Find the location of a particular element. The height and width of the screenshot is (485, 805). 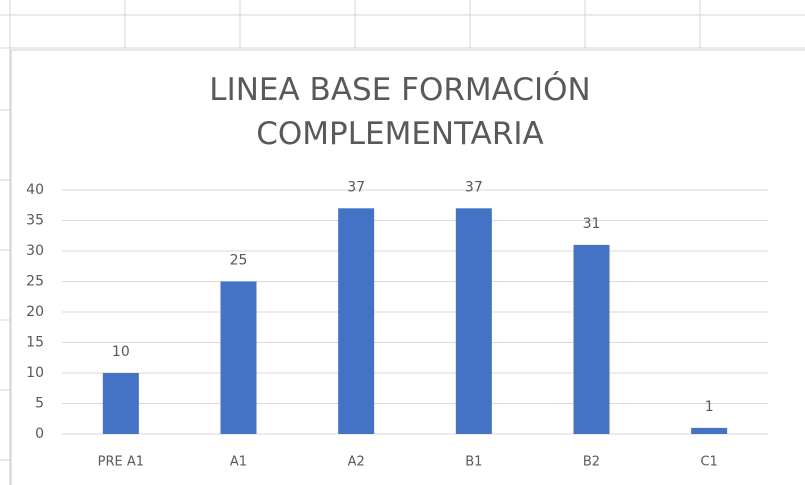

x-tick-label: PRE A1 is located at coordinates (121, 462).